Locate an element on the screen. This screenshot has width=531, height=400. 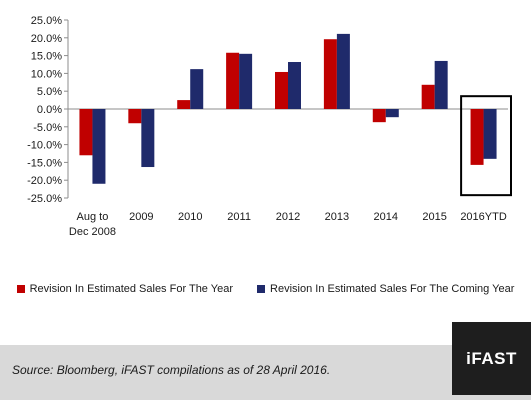
legend-item-year: Revision In Estimated Sales For The Year is located at coordinates (125, 289).